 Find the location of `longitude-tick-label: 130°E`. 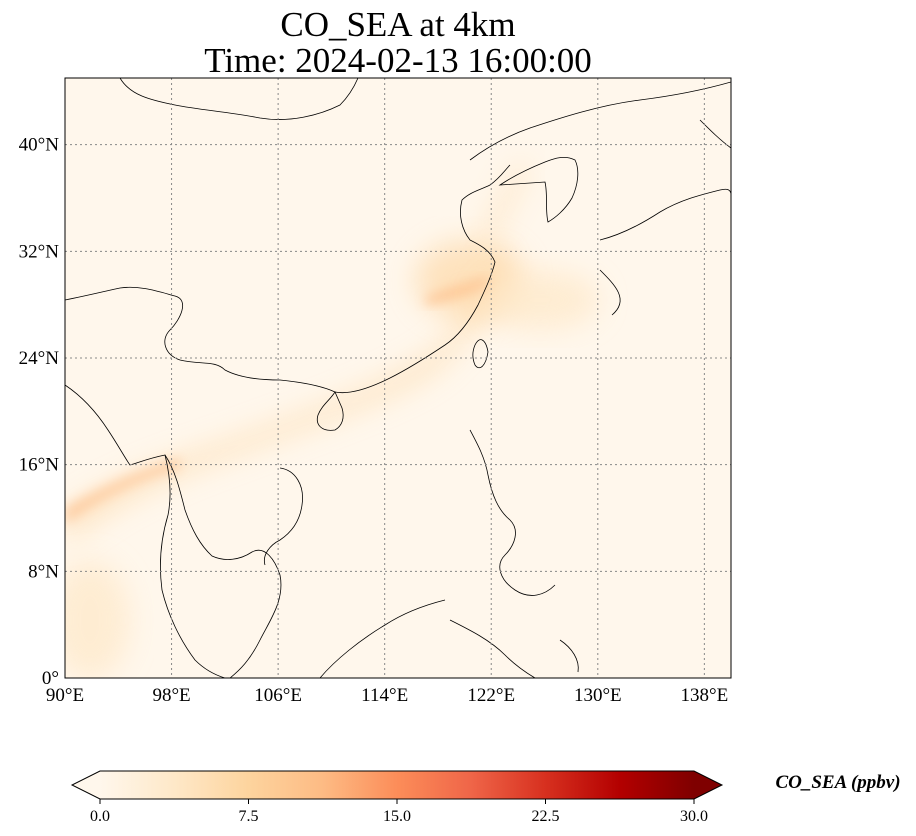

longitude-tick-label: 130°E is located at coordinates (598, 695).